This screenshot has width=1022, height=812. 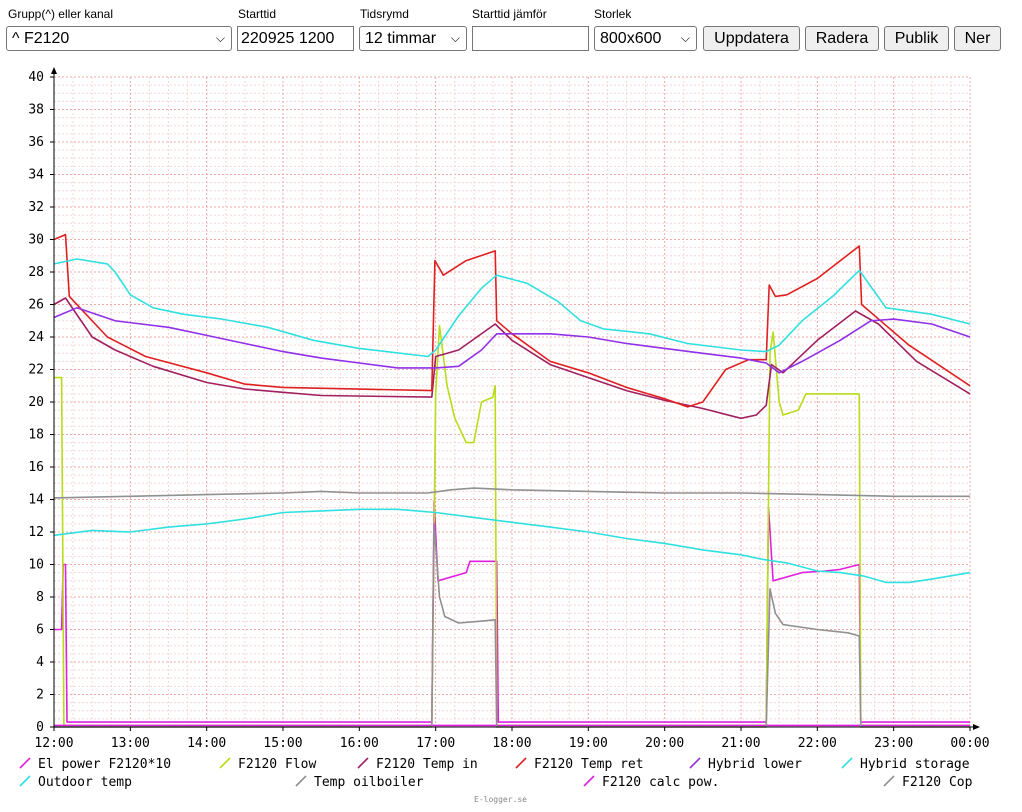 What do you see at coordinates (40, 727) in the screenshot?
I see `y-tick-label: 0` at bounding box center [40, 727].